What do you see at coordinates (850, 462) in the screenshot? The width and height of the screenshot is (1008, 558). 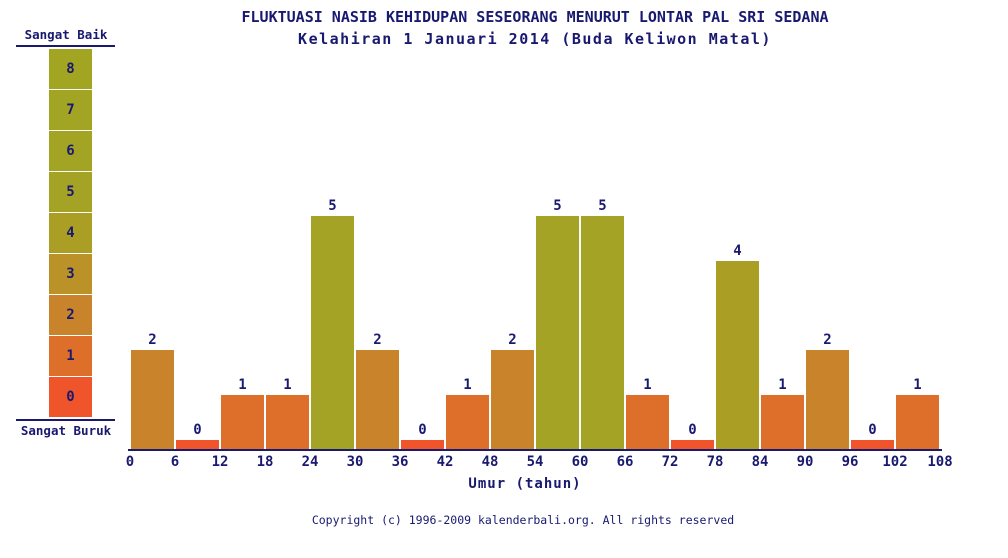 I see `x-tick-96: 96` at bounding box center [850, 462].